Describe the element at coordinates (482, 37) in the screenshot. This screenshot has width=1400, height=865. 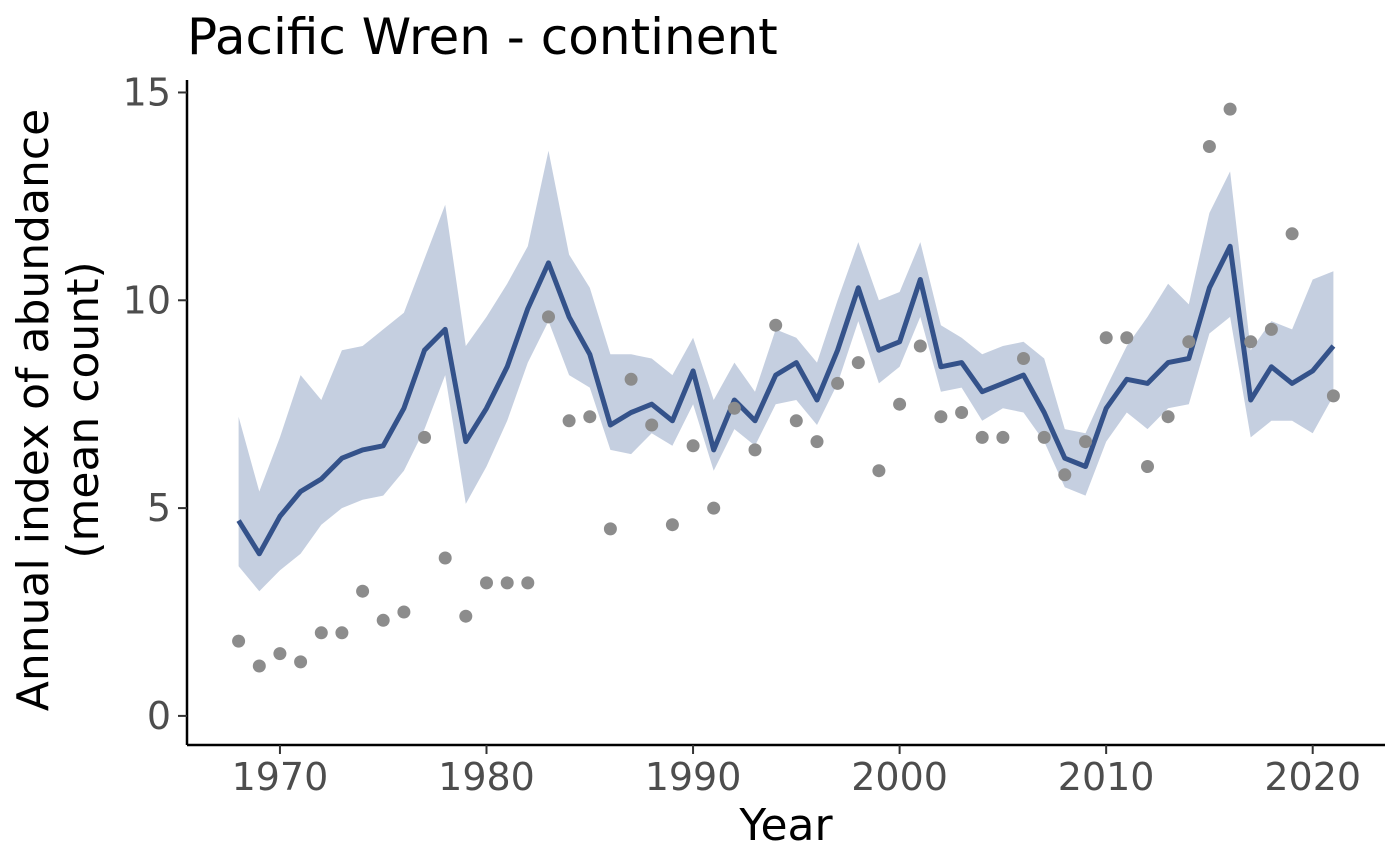
I see `chart-title: Pacific Wren - continent` at that location.